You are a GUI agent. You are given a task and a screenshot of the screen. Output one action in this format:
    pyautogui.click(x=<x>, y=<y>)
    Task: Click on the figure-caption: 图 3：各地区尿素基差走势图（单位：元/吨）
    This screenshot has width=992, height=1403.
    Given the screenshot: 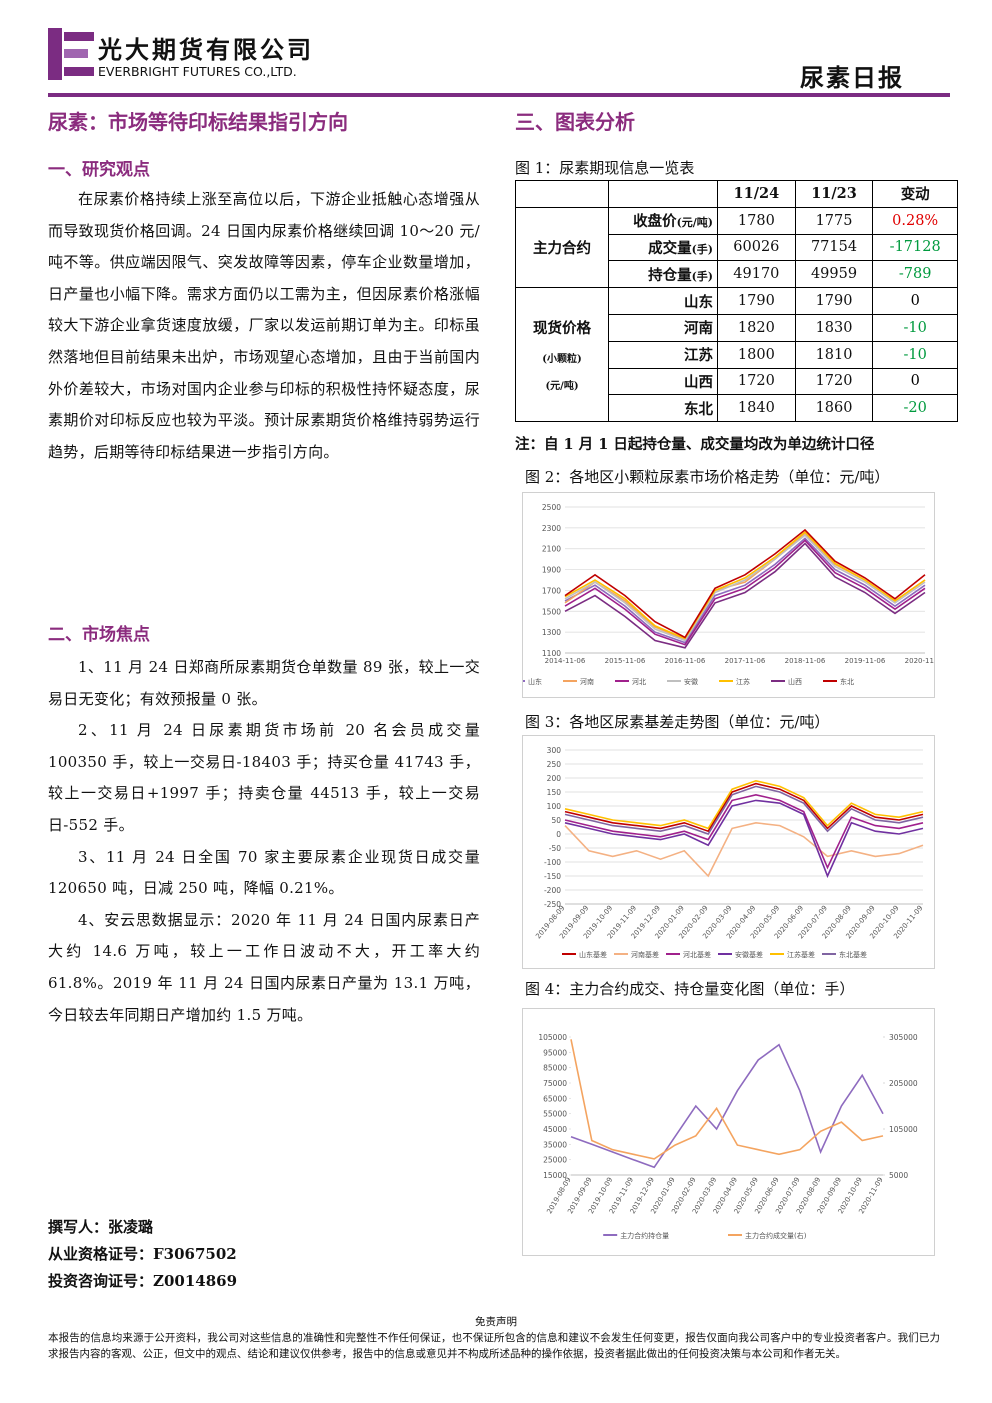 What is the action you would take?
    pyautogui.click(x=677, y=722)
    